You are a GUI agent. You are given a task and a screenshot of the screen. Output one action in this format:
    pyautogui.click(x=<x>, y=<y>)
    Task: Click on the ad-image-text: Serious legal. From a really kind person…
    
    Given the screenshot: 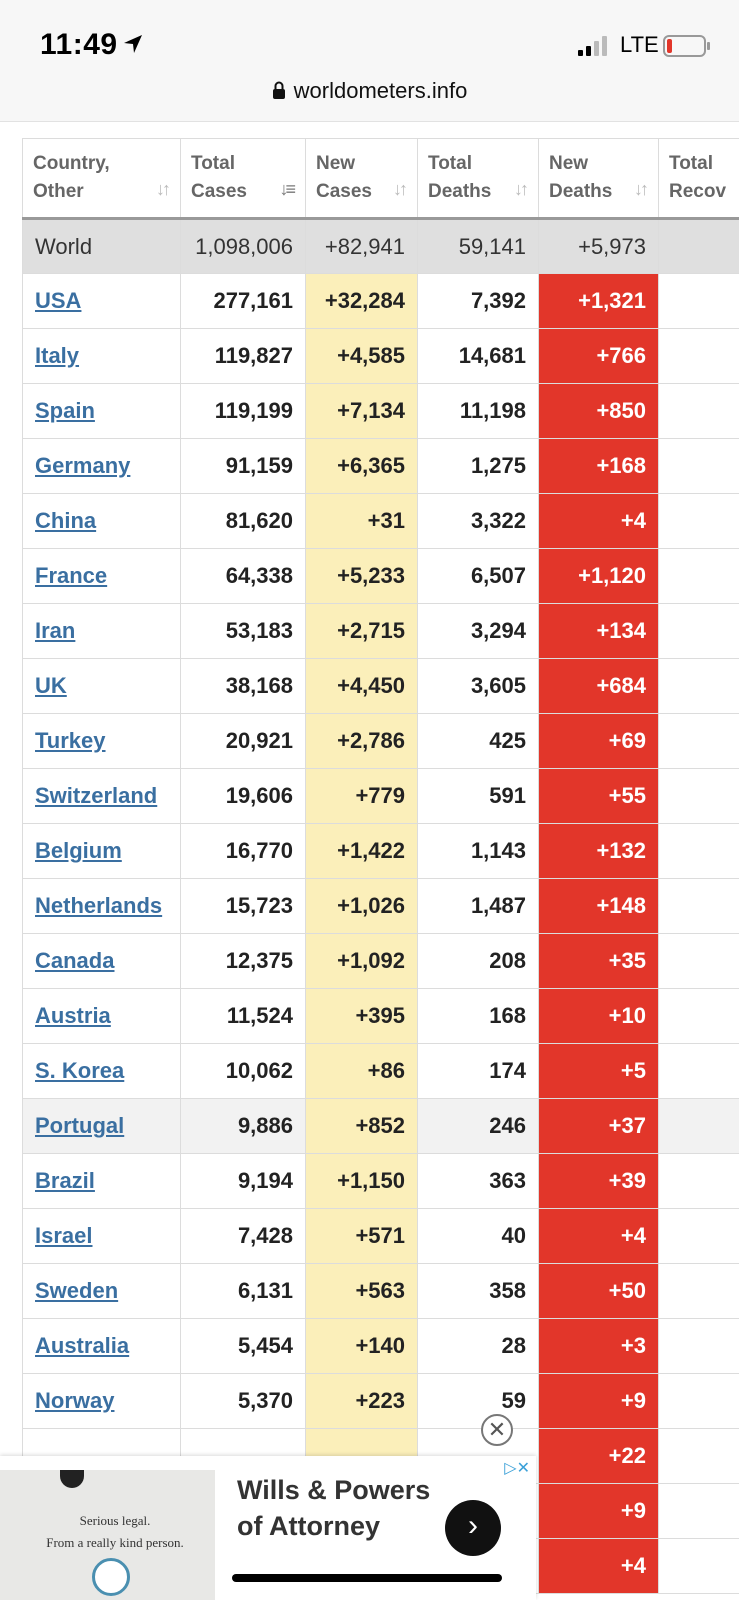 What is the action you would take?
    pyautogui.click(x=115, y=1532)
    